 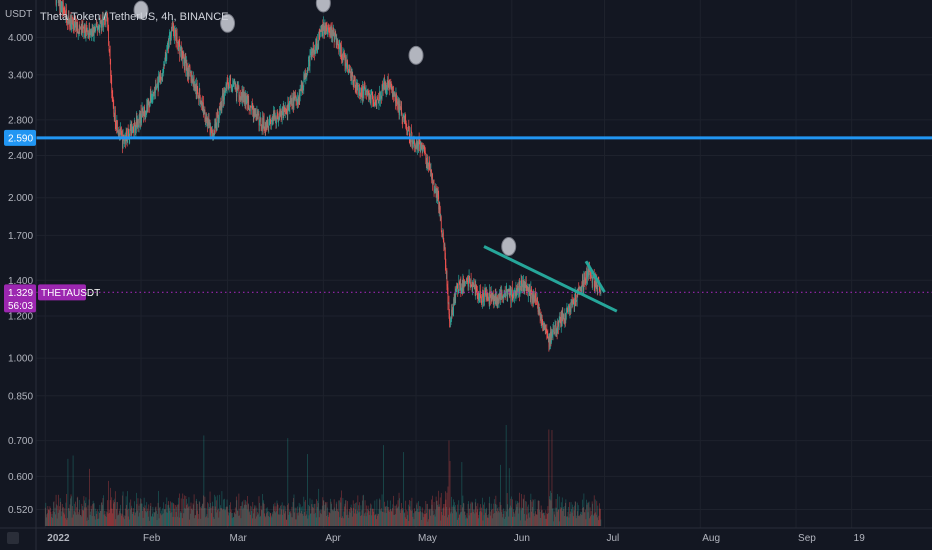 What do you see at coordinates (466, 535) in the screenshot?
I see `time-axis: 2022 Feb Mar Apr May Jun Jul Aug Sep 19` at bounding box center [466, 535].